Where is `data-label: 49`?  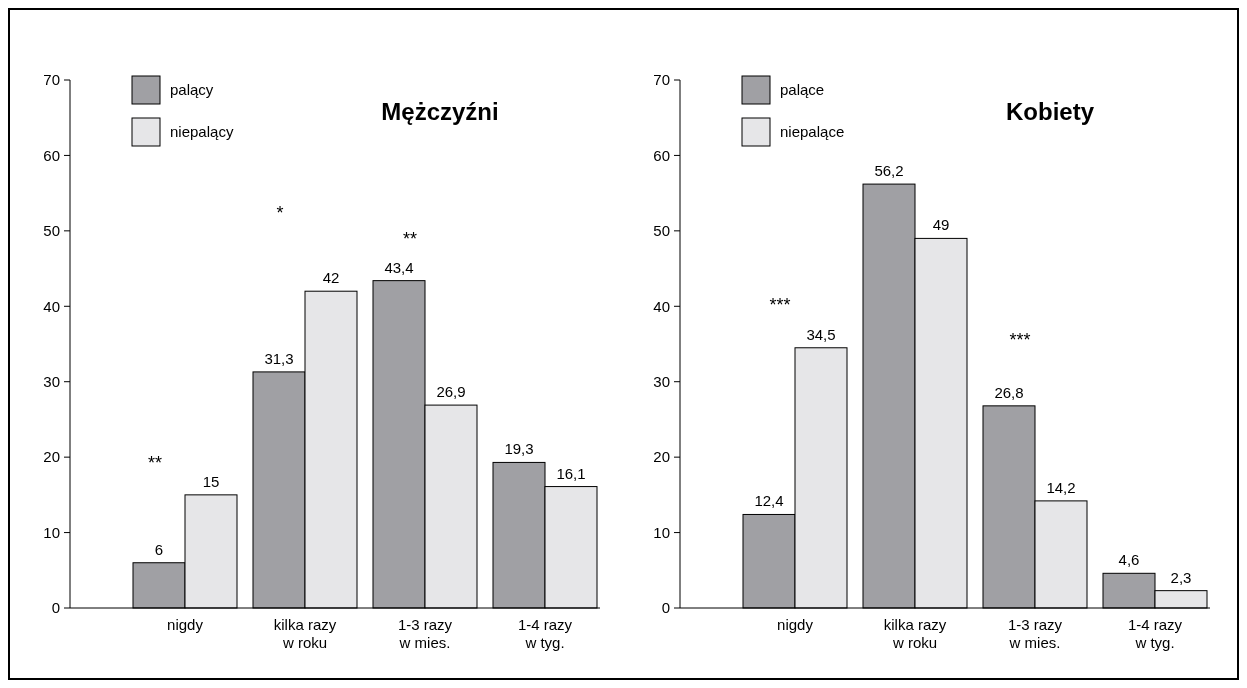
data-label: 49 is located at coordinates (941, 225).